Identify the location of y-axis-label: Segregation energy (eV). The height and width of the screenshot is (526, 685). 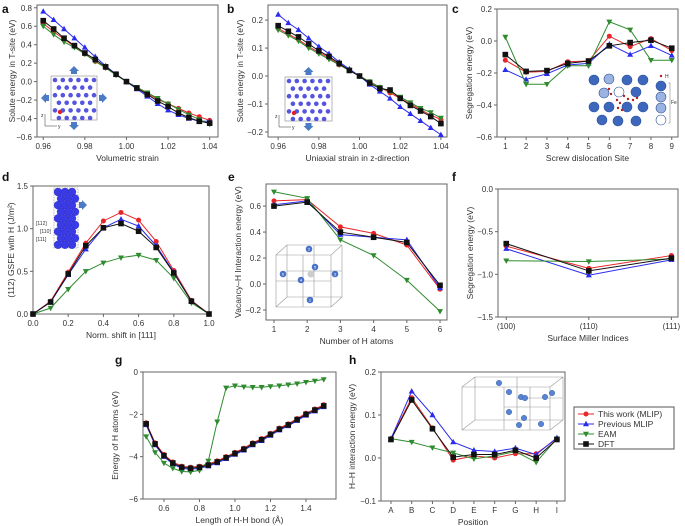
(469, 73).